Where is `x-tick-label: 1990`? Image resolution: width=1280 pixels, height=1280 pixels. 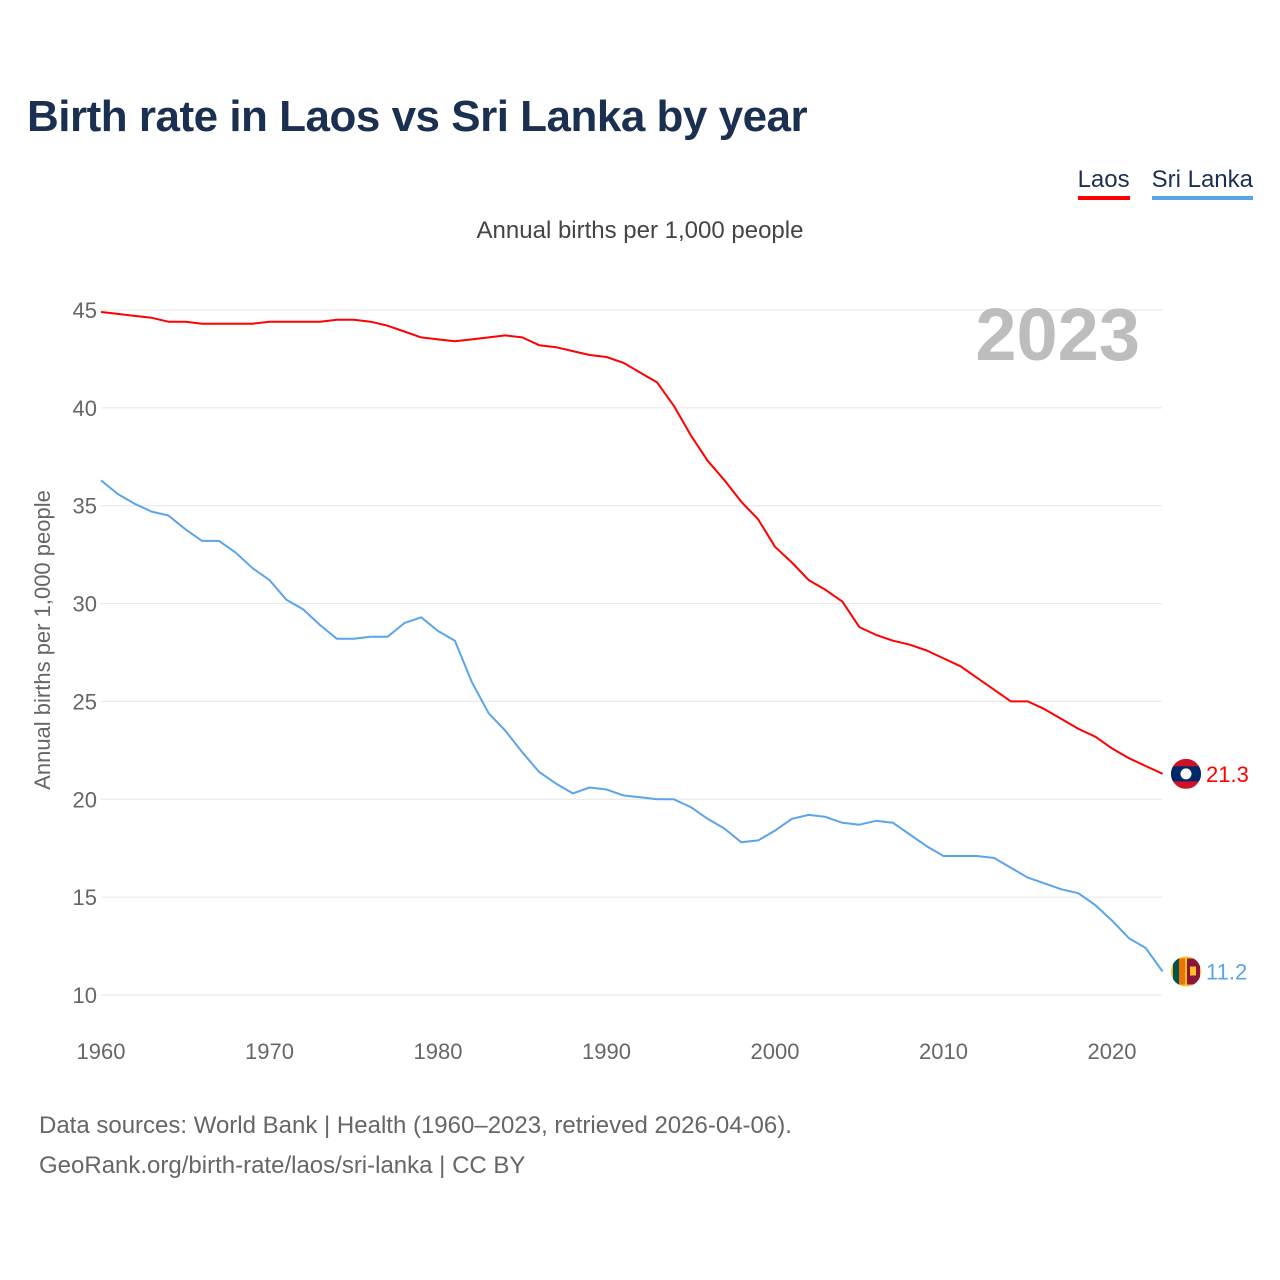 x-tick-label: 1990 is located at coordinates (606, 1051).